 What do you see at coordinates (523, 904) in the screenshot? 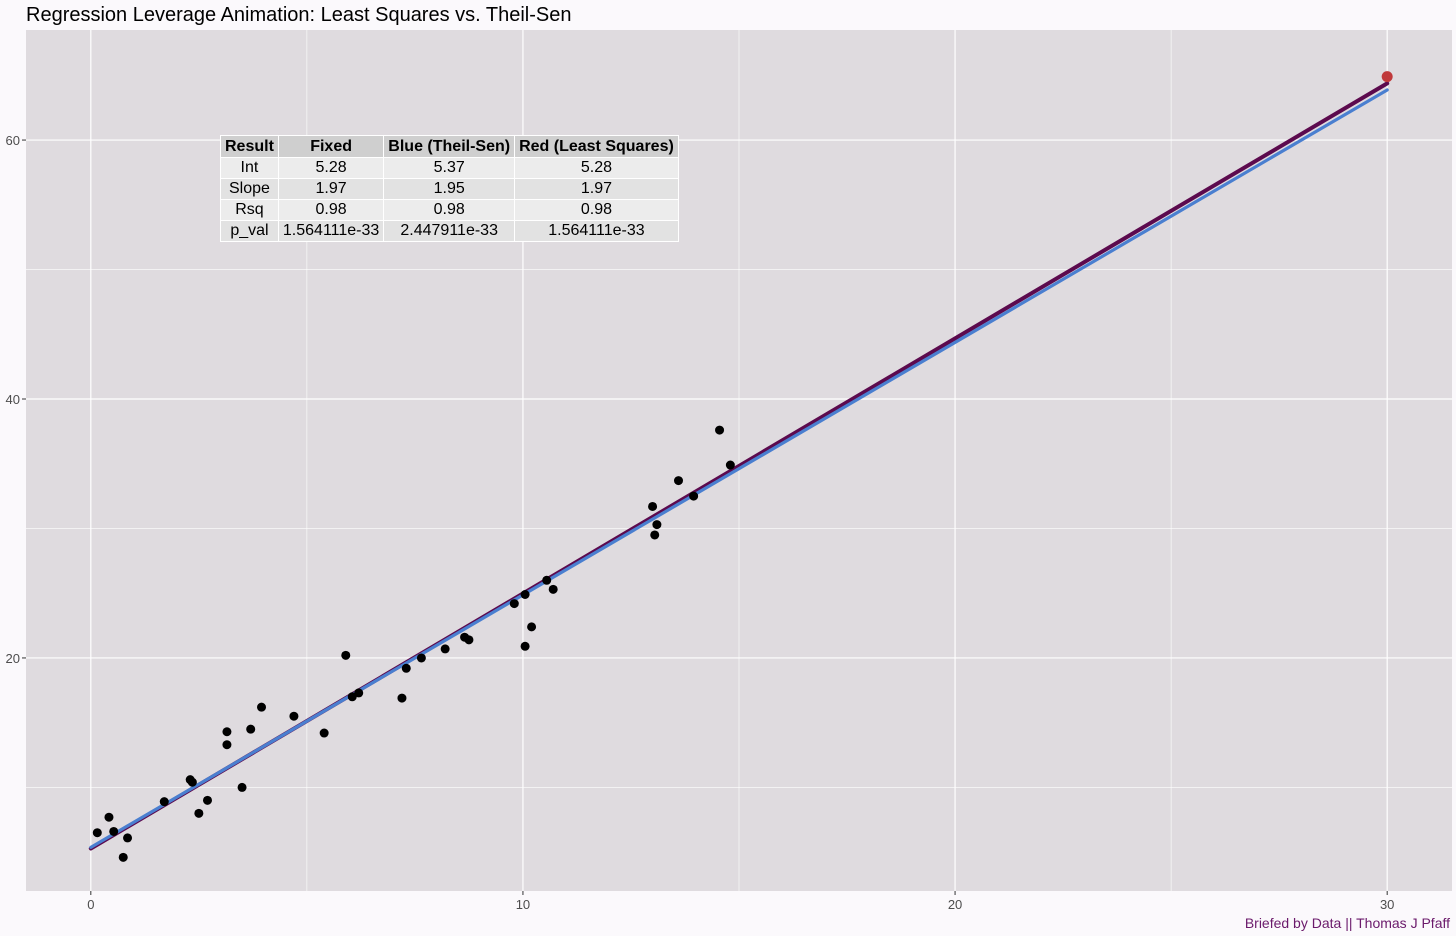
I see `x-tick-label: 10` at bounding box center [523, 904].